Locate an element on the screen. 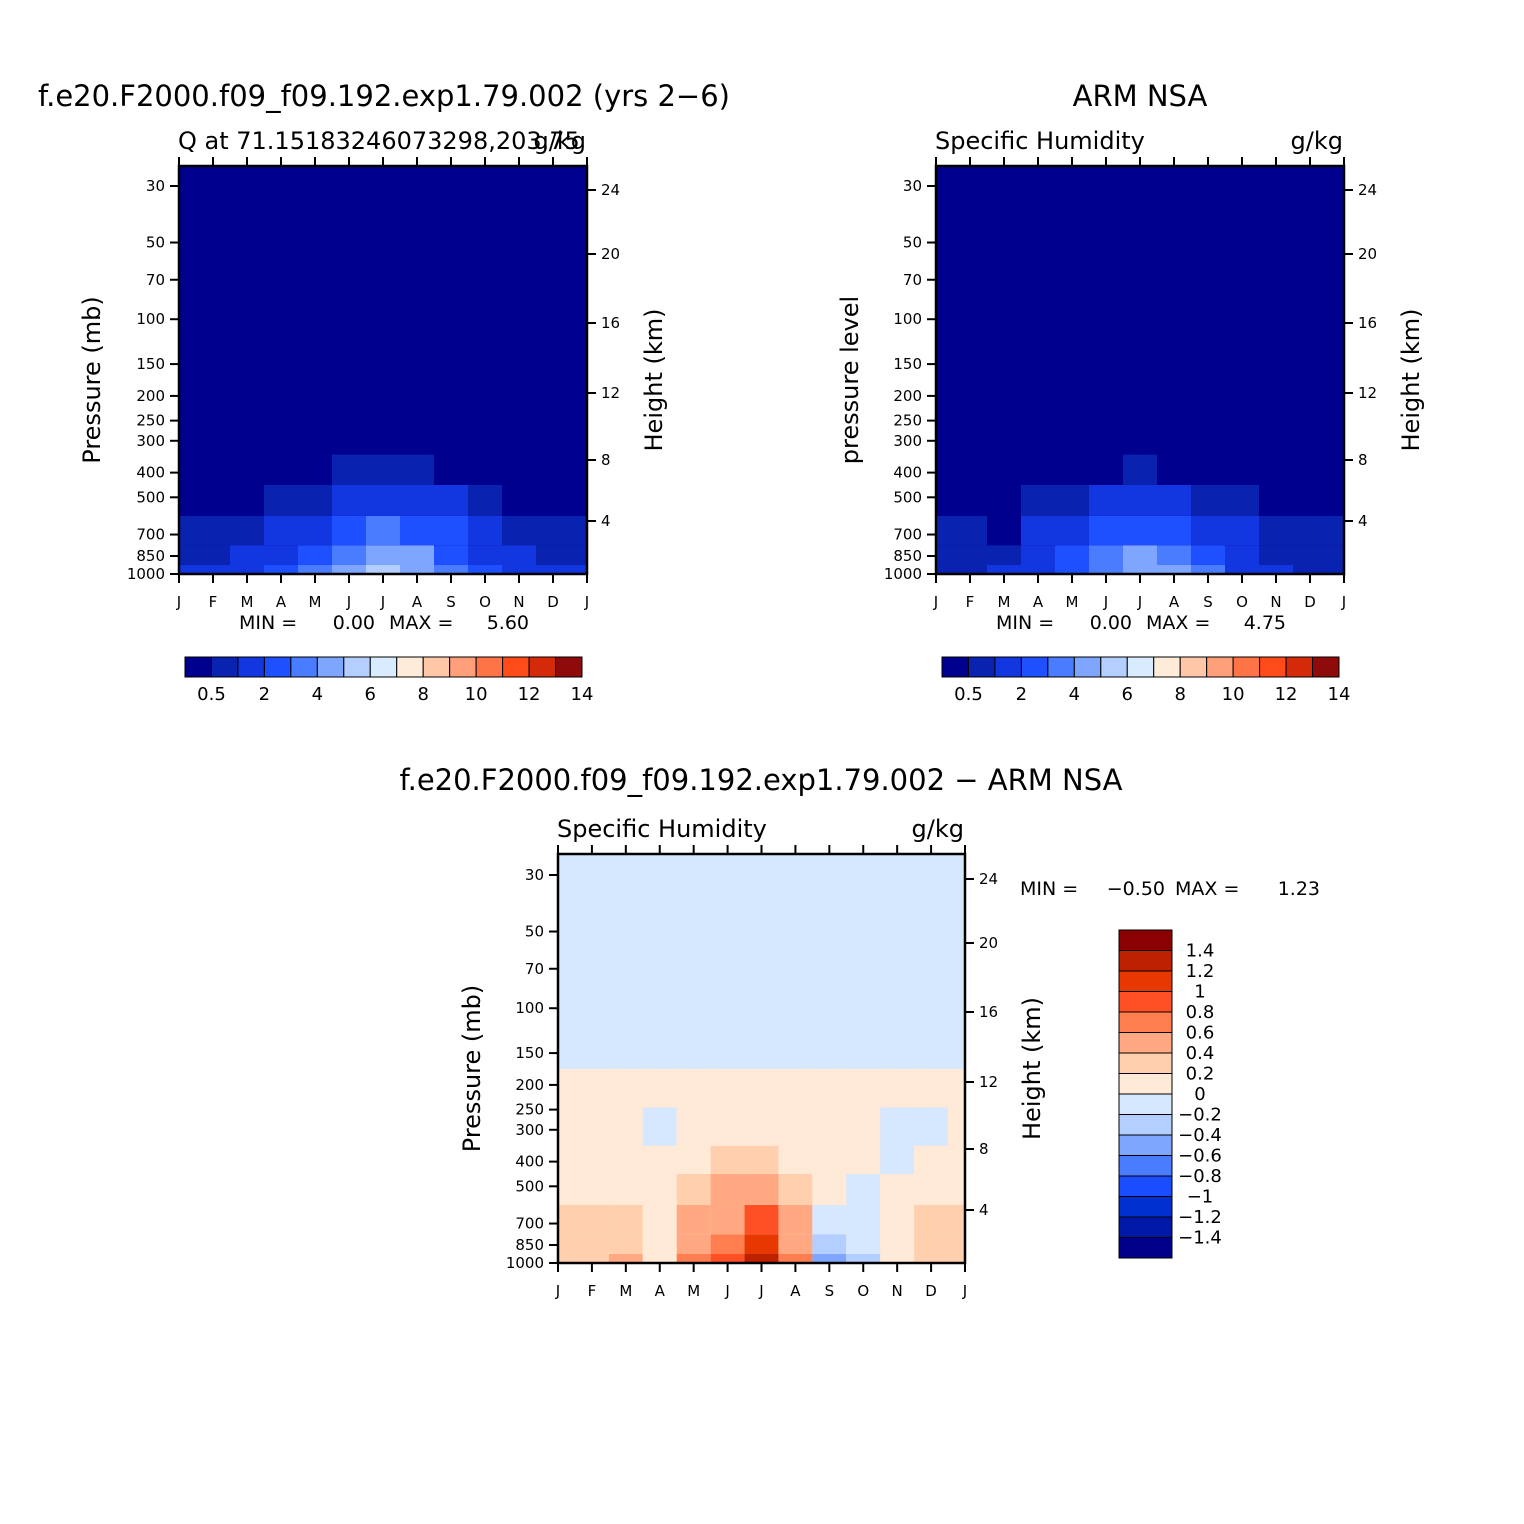  y2-tick-label: 20 is located at coordinates (988, 943).